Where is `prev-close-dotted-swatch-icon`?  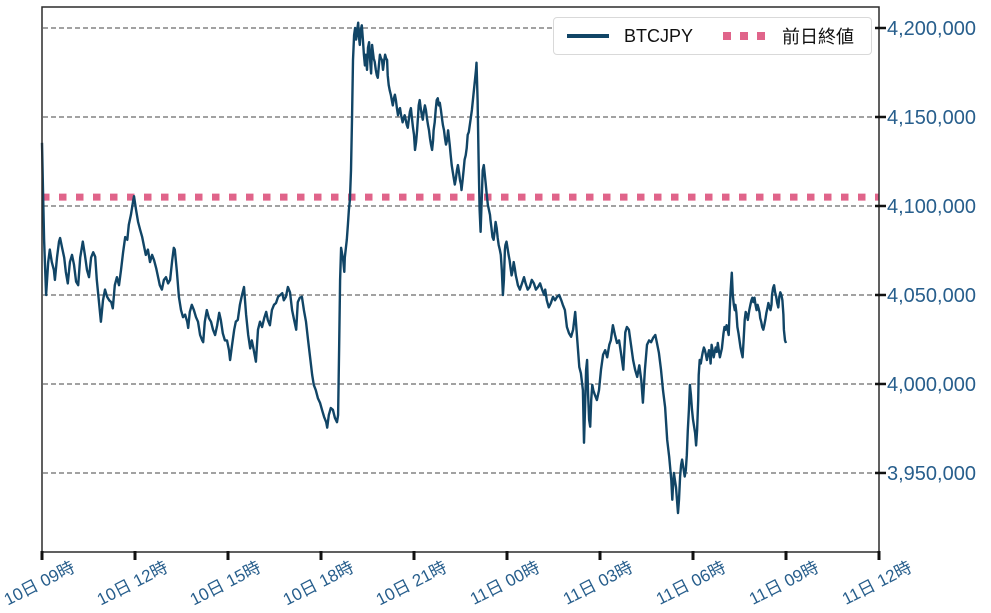
prev-close-dotted-swatch-icon is located at coordinates (745, 36).